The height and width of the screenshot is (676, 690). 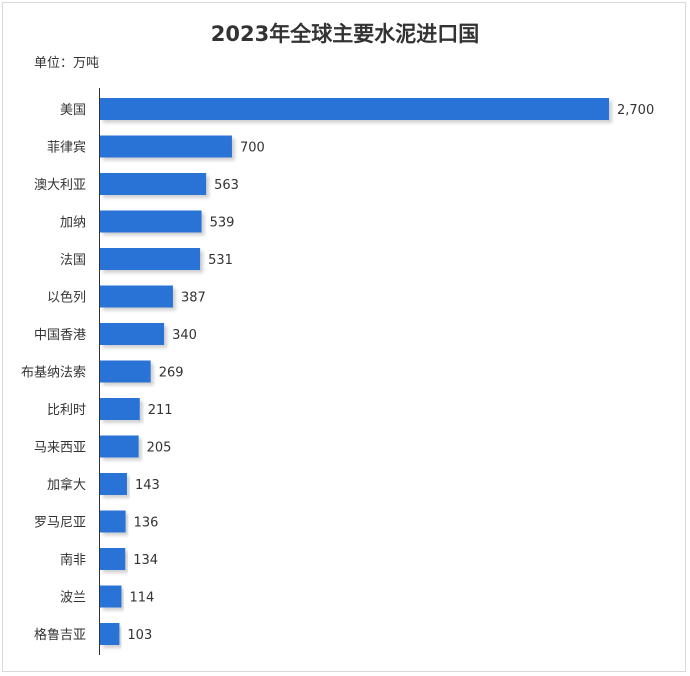 What do you see at coordinates (222, 223) in the screenshot?
I see `value-label: 539` at bounding box center [222, 223].